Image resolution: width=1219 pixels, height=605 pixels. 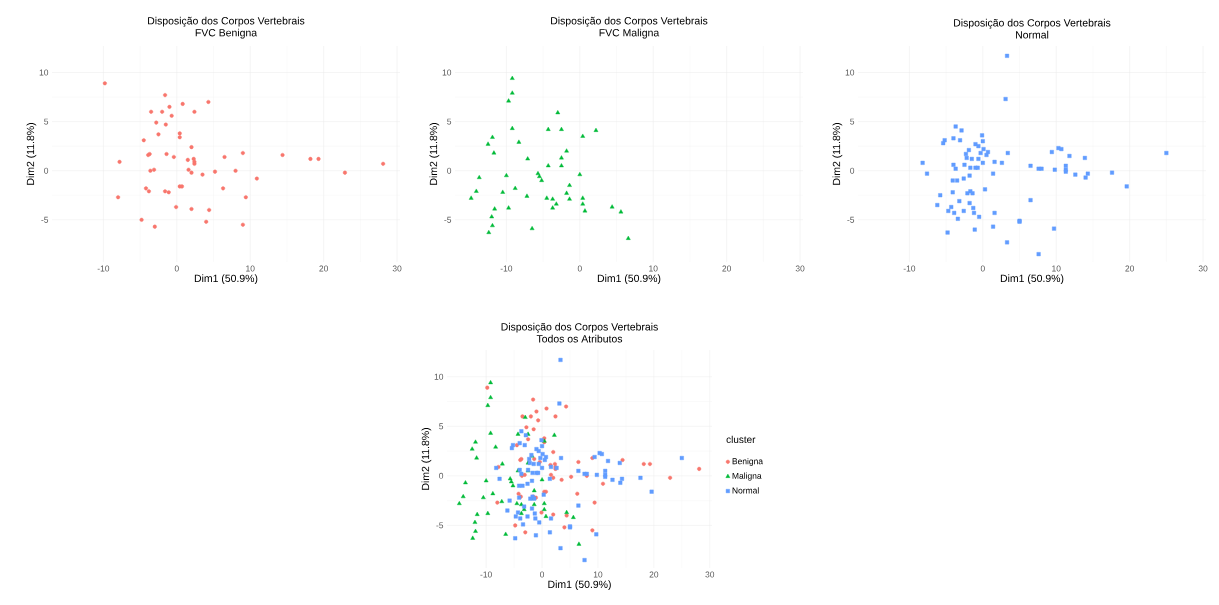 I want to click on legend-label: Maligna, so click(x=747, y=476).